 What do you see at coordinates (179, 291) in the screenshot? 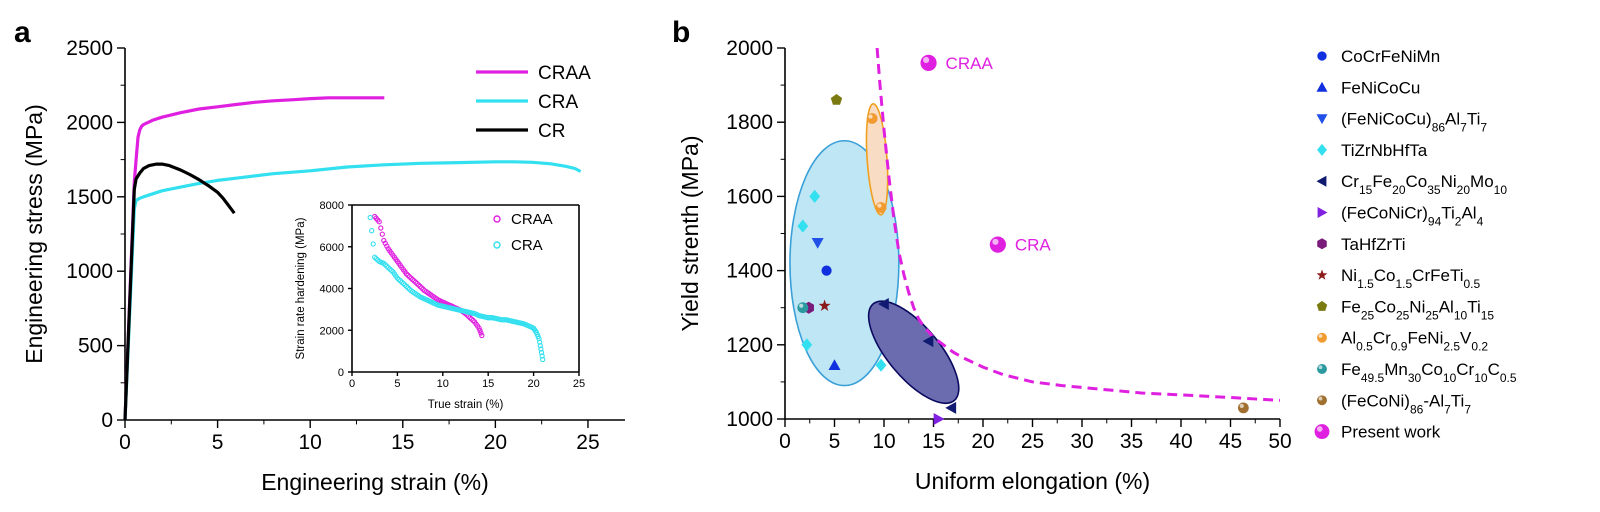
I see `series-line-cr` at bounding box center [179, 291].